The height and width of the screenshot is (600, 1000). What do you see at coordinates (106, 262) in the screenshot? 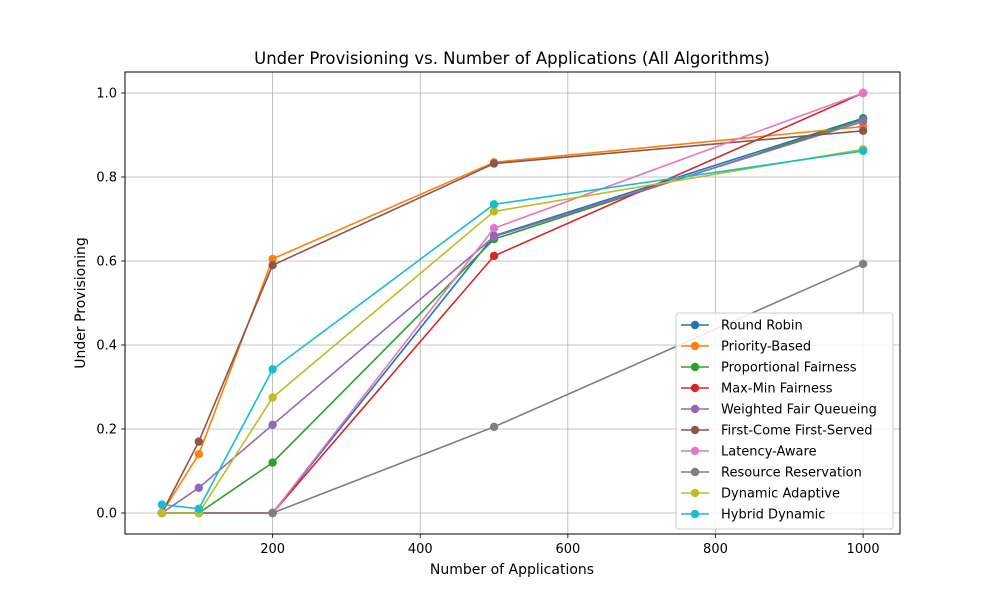
I see `y-tick-label: 0.6` at bounding box center [106, 262].